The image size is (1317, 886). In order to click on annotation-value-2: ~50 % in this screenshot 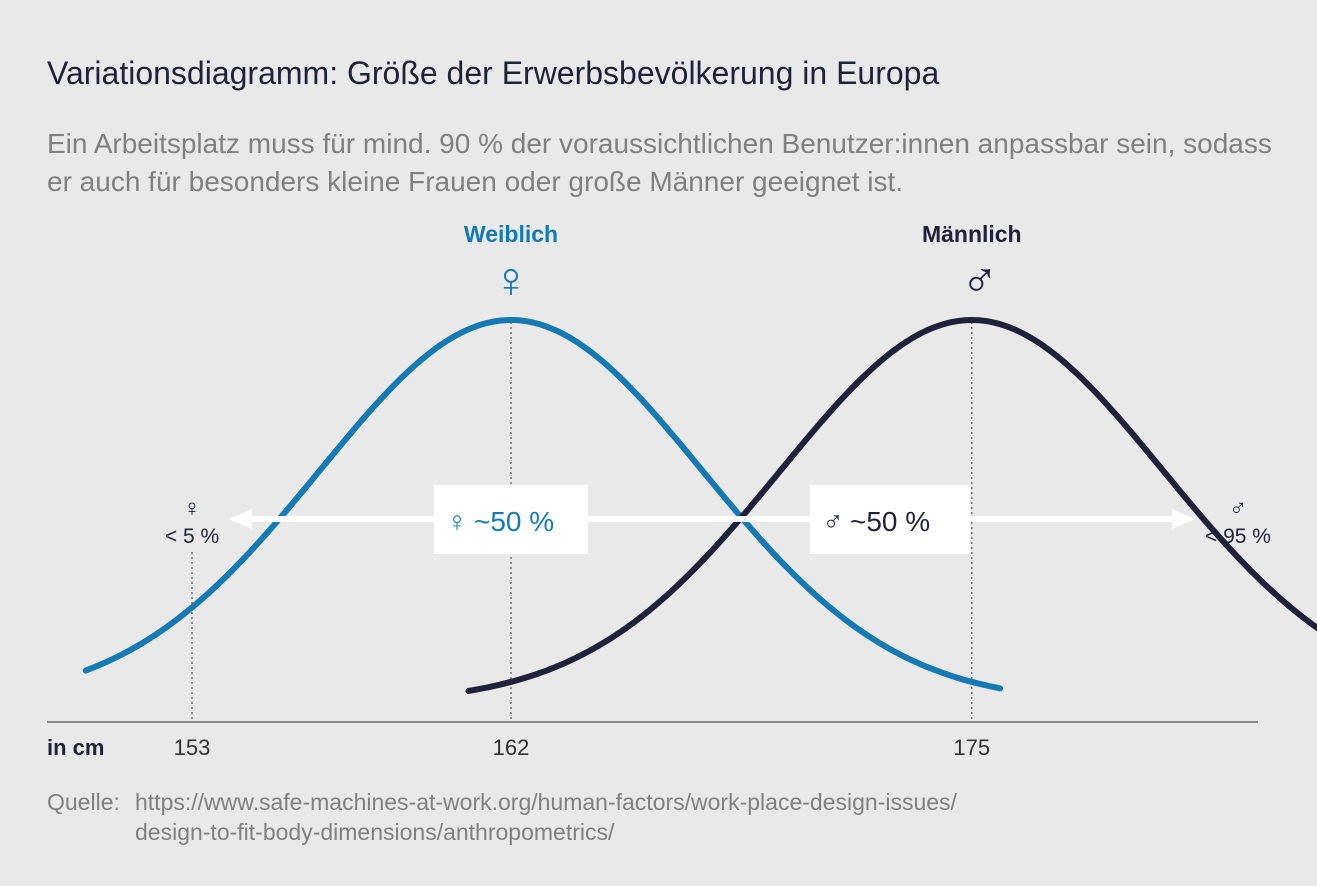, I will do `click(514, 521)`.